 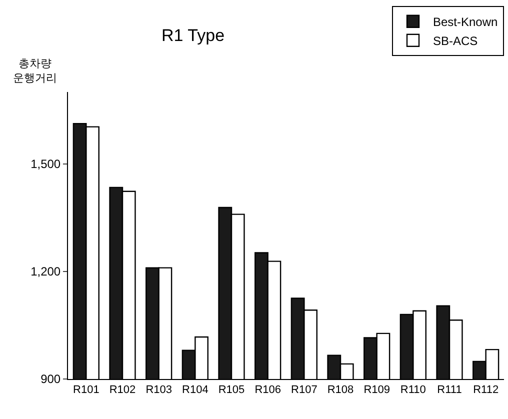 I want to click on y-tick-label: 900, so click(x=50, y=379).